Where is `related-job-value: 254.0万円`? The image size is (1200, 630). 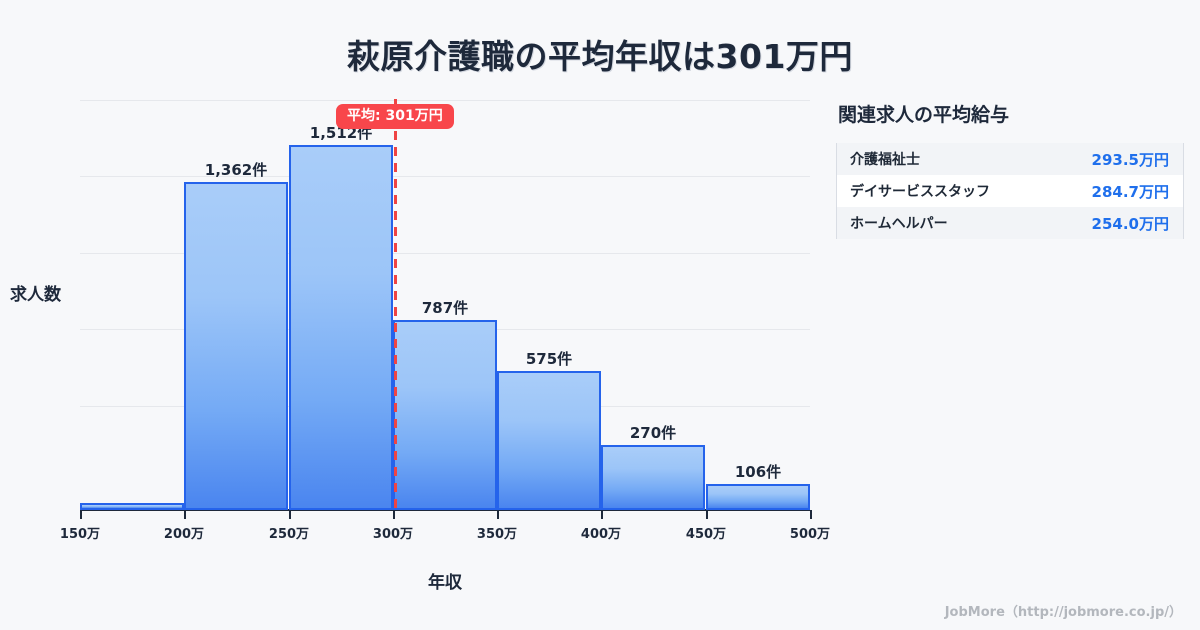 related-job-value: 254.0万円 is located at coordinates (1130, 223).